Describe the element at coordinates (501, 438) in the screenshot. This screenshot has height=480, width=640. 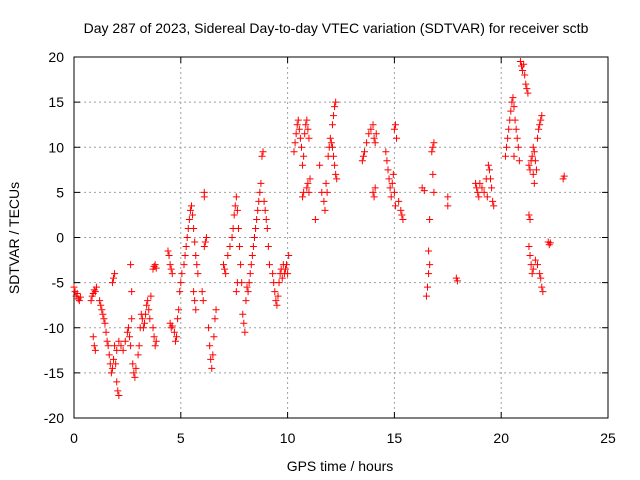
I see `x-tick-label: 20` at that location.